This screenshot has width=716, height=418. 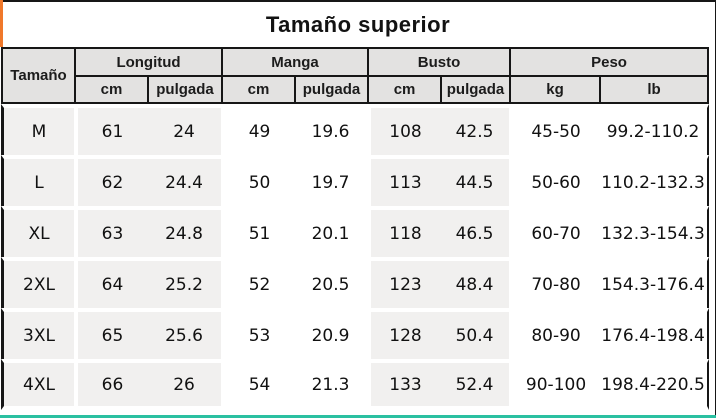 What do you see at coordinates (331, 333) in the screenshot?
I see `value-cell: 20.9` at bounding box center [331, 333].